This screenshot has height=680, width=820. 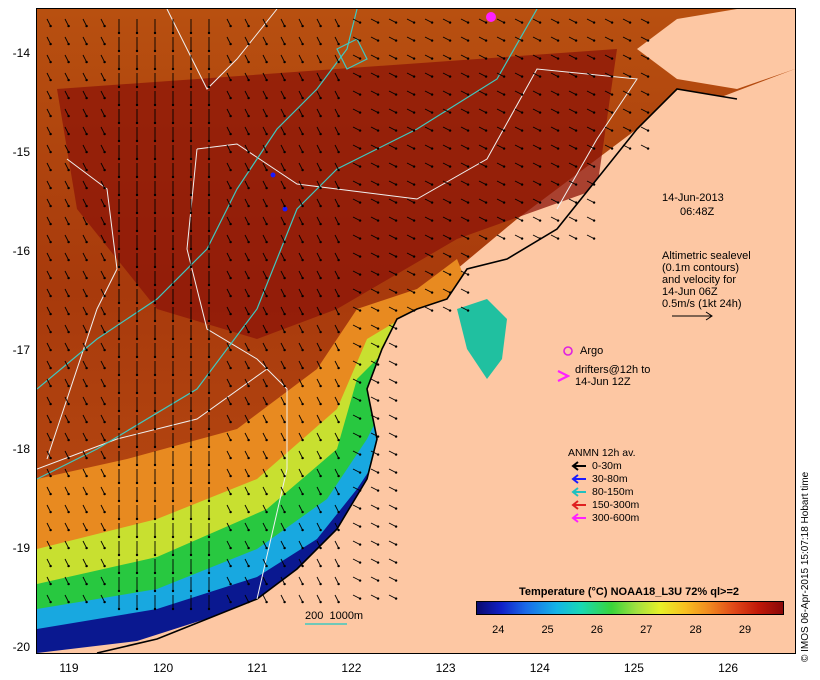 What do you see at coordinates (491, 17) in the screenshot?
I see `drifter-marker` at bounding box center [491, 17].